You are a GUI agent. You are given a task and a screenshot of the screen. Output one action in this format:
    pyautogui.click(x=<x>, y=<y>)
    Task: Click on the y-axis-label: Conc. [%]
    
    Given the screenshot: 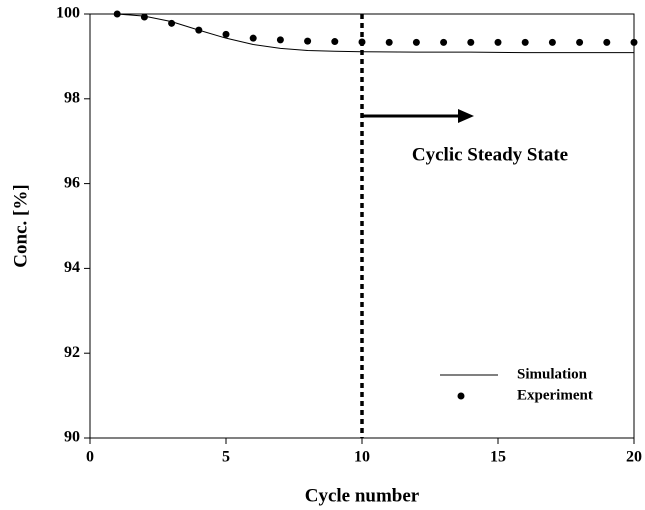 What is the action you would take?
    pyautogui.click(x=20, y=225)
    